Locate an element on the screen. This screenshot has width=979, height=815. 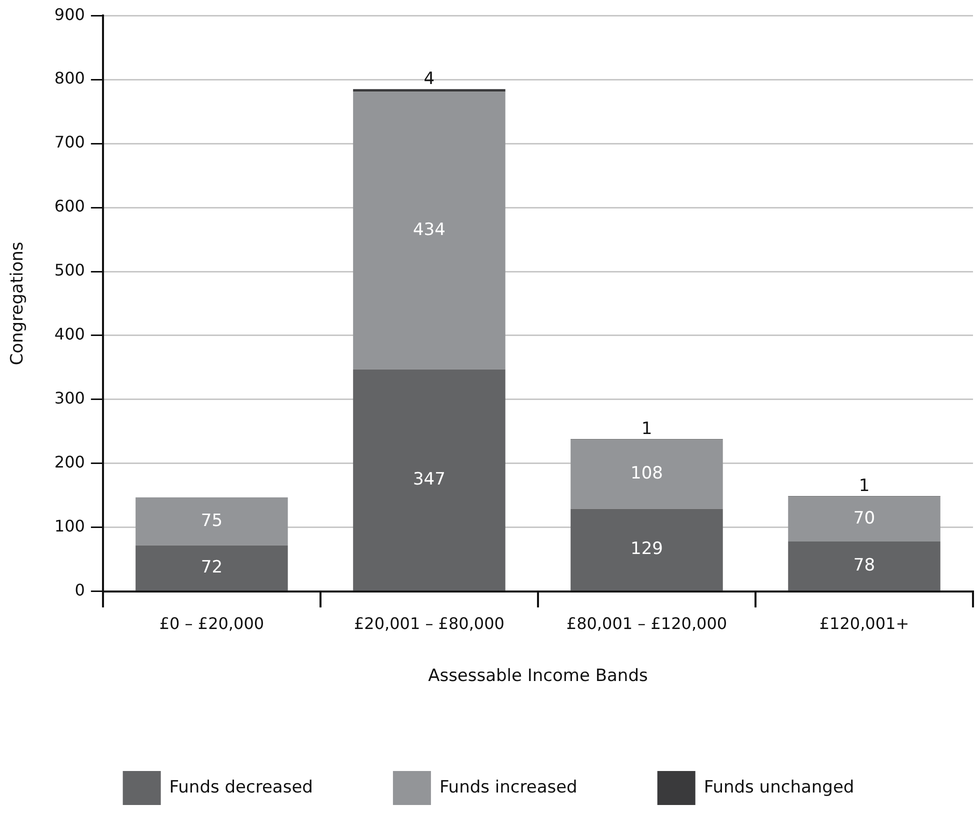
data-label: 108 is located at coordinates (646, 474).